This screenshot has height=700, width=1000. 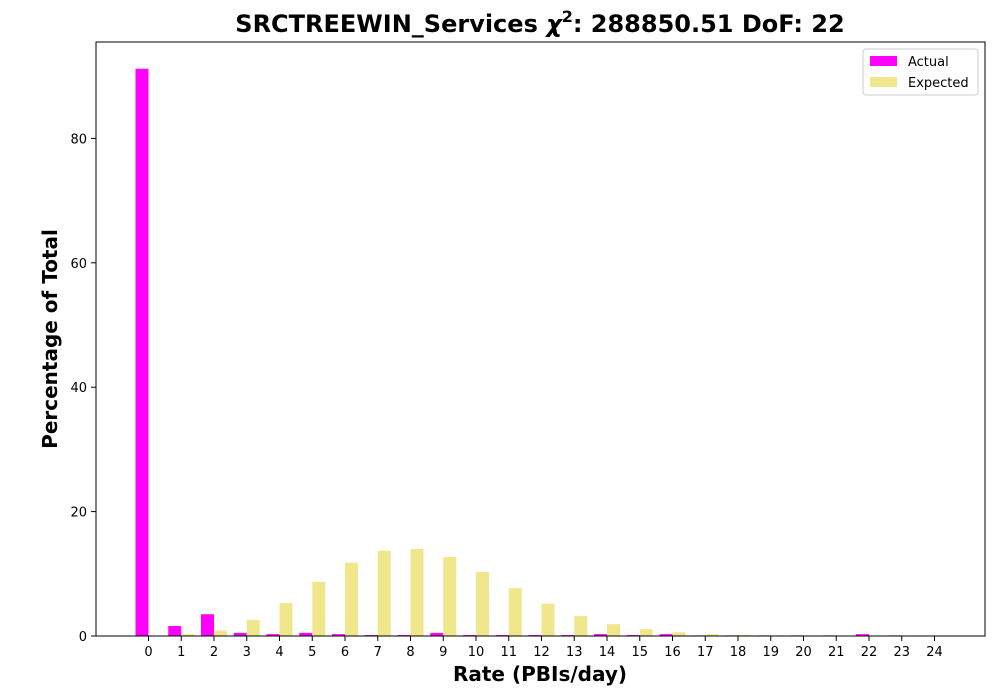 I want to click on x-tick-label: 14, so click(x=607, y=652).